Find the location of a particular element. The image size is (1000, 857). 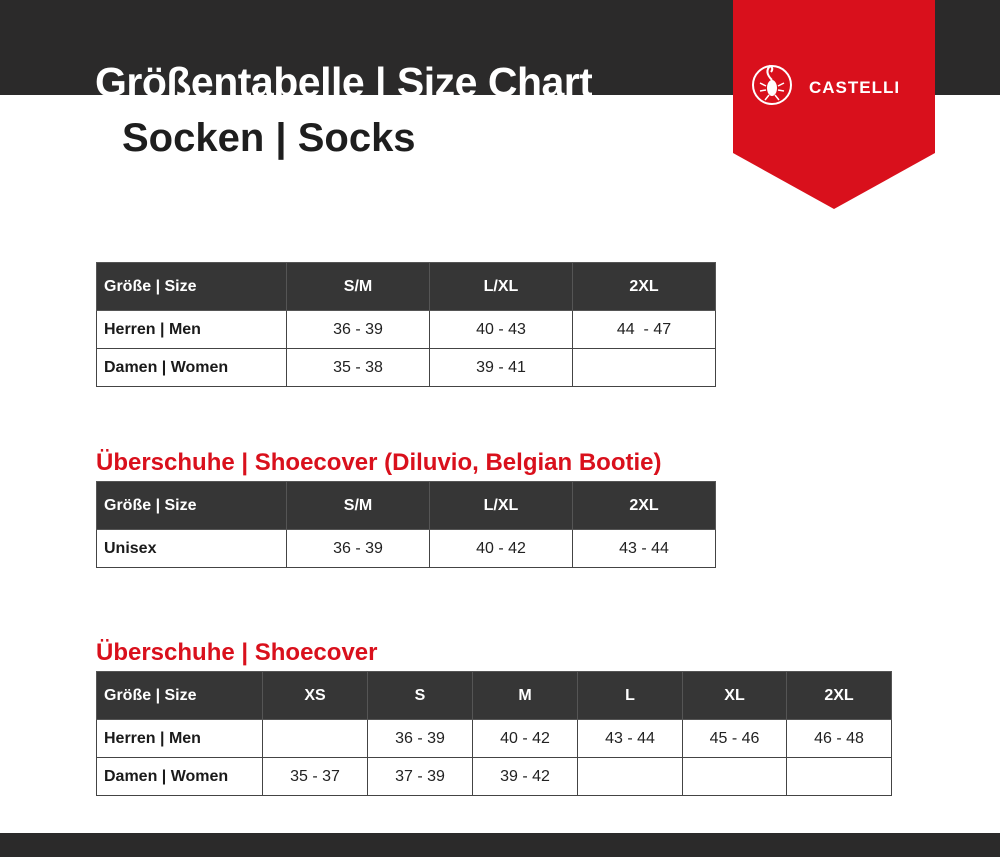

table-header-row: Größe | Size XS S M L XL 2XL is located at coordinates (494, 695).